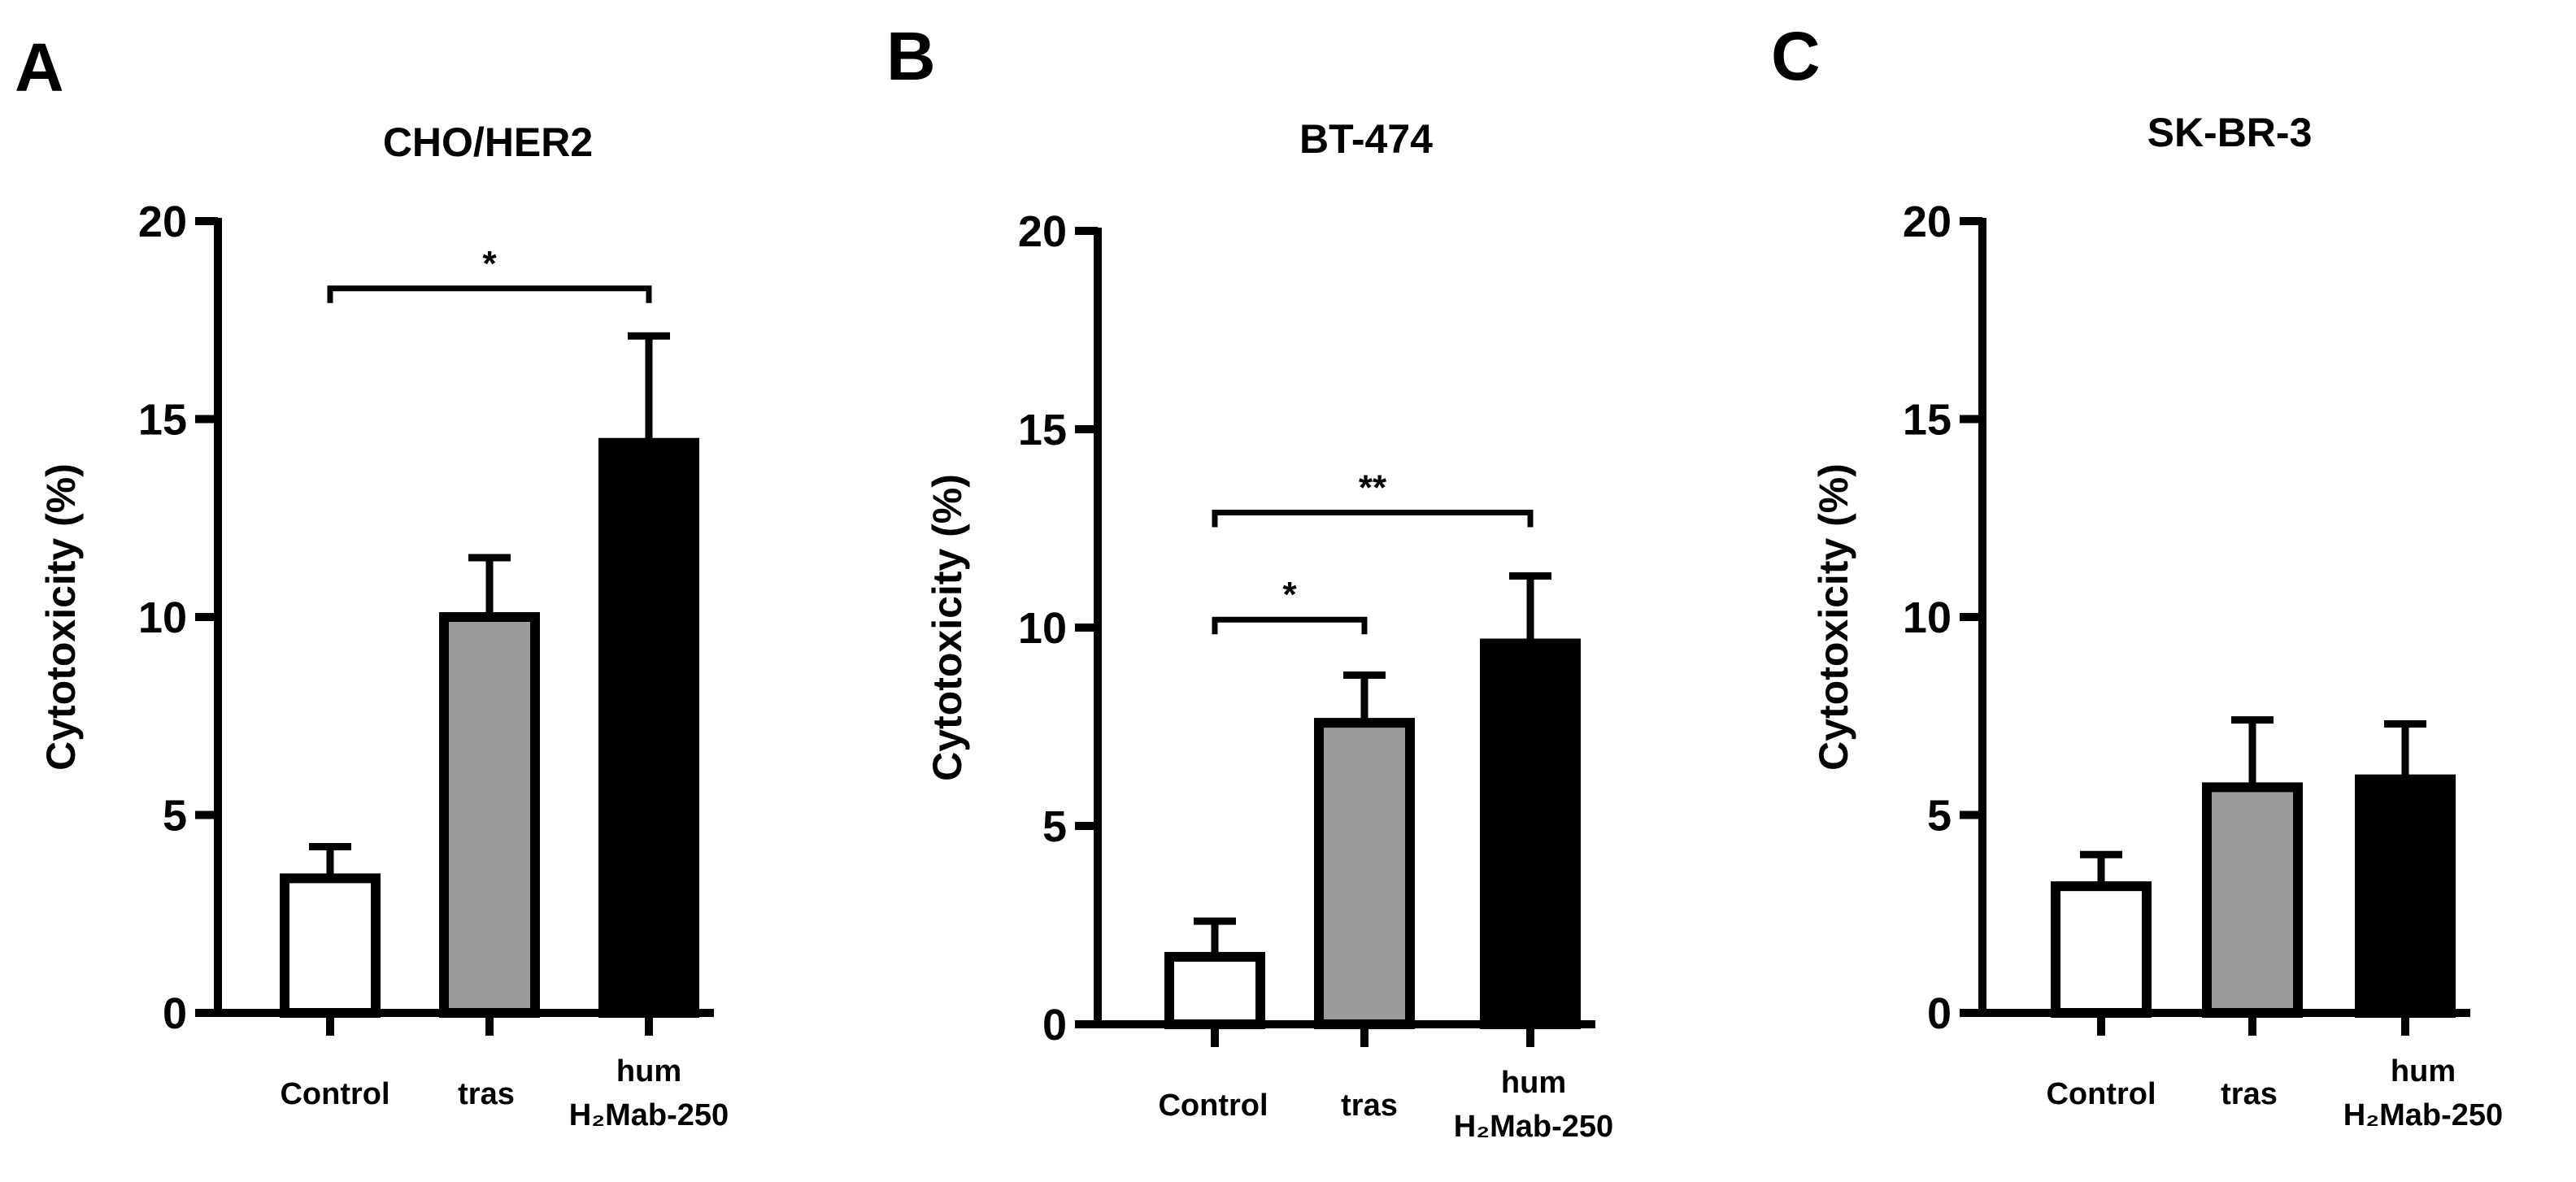 Image resolution: width=2576 pixels, height=1182 pixels. What do you see at coordinates (911, 56) in the screenshot?
I see `panel-letter: B` at bounding box center [911, 56].